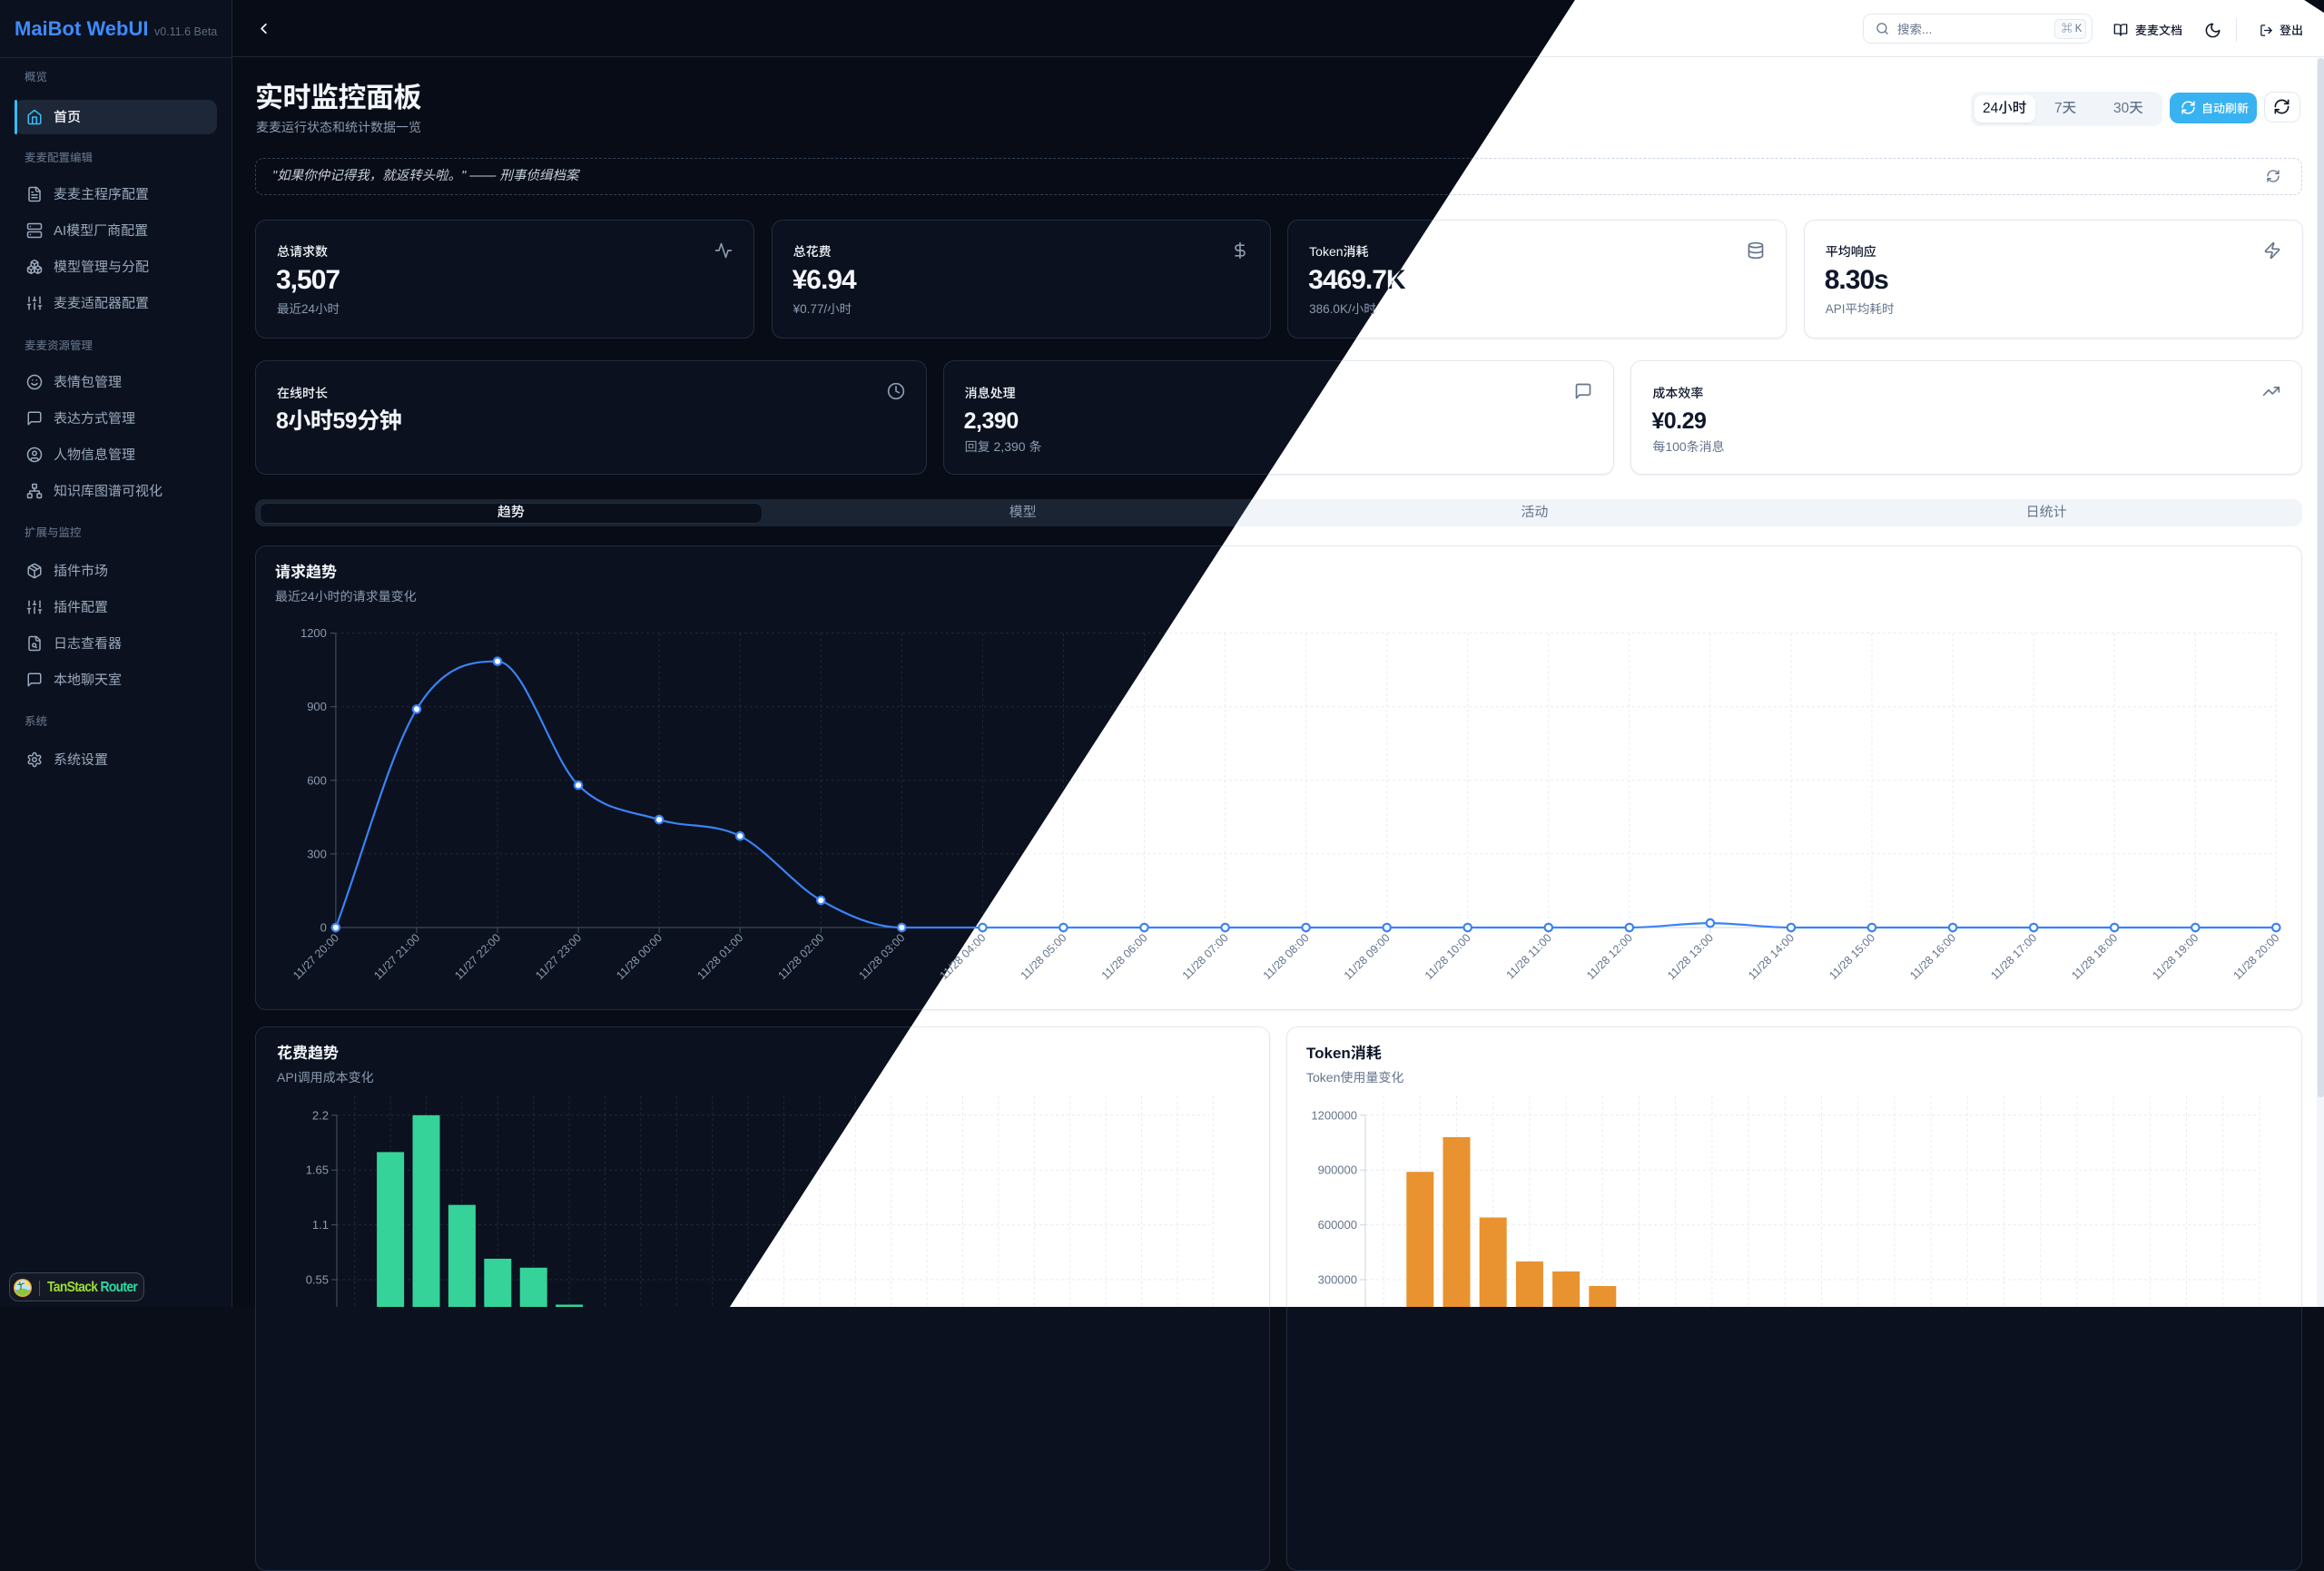 Image resolution: width=2324 pixels, height=1571 pixels. What do you see at coordinates (317, 853) in the screenshot?
I see `svg-text: 300` at bounding box center [317, 853].